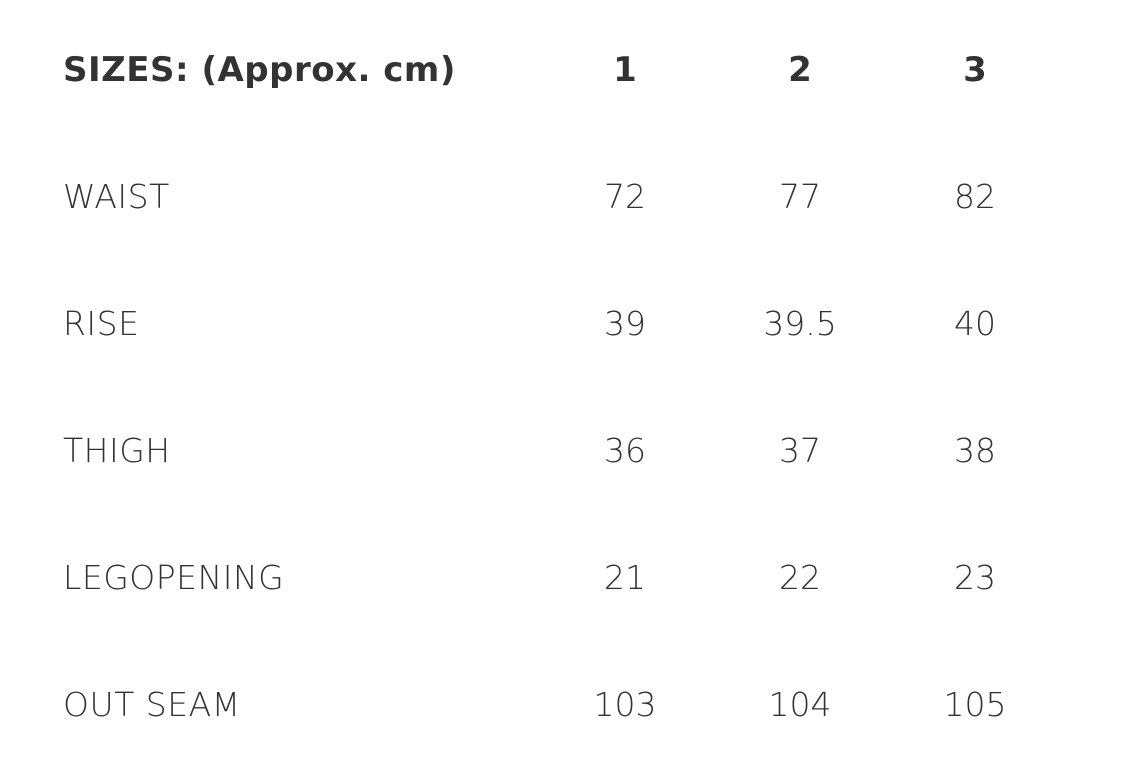 This screenshot has height=783, width=1125. Describe the element at coordinates (975, 70) in the screenshot. I see `size-header: 3` at that location.